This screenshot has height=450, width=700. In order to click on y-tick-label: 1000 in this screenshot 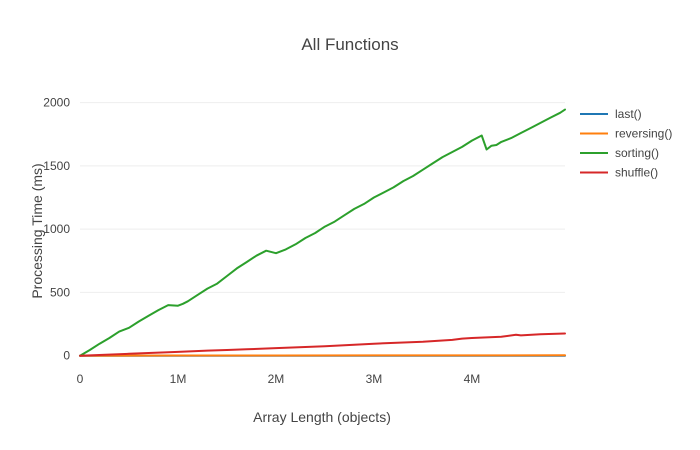, I will do `click(56, 229)`.